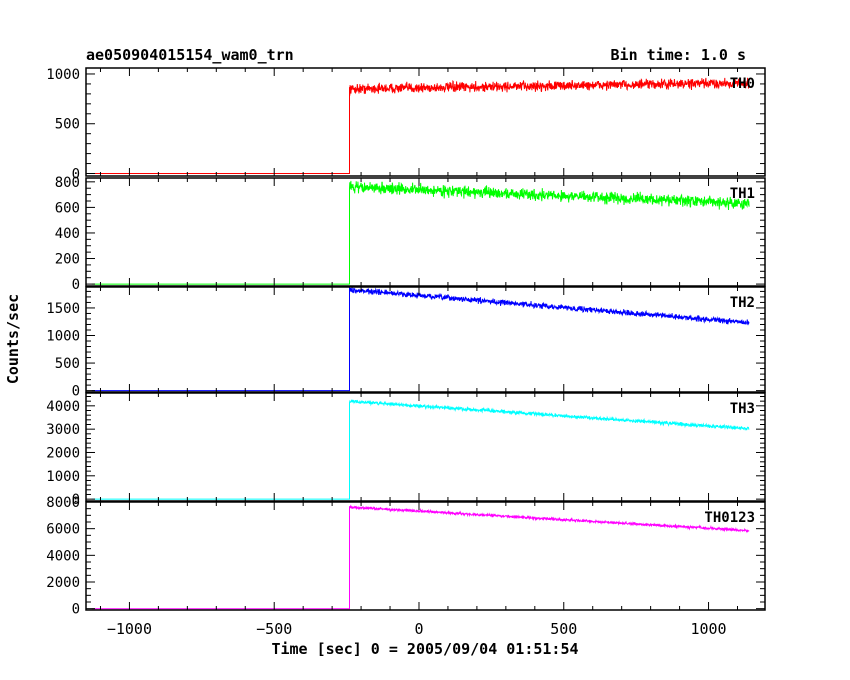  I want to click on x-tick-labels: −1000 −500 0 500 1000, so click(417, 629).